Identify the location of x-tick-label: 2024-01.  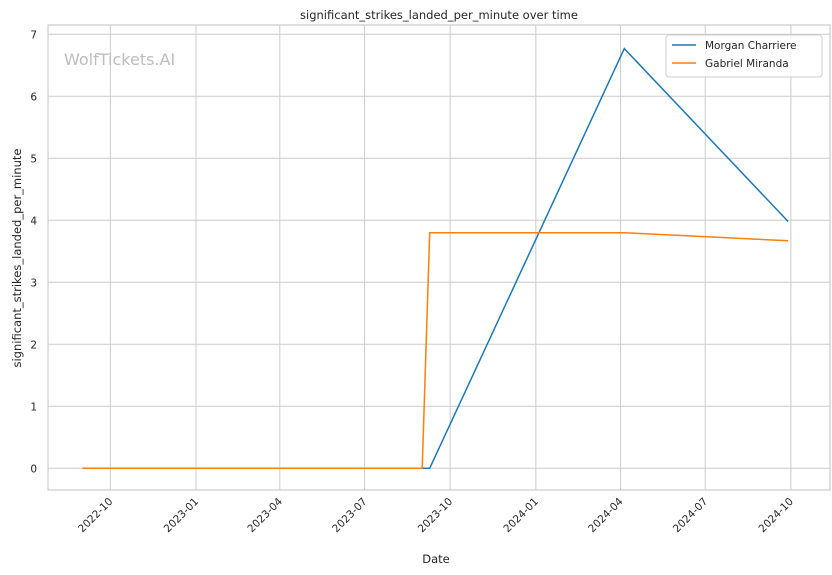
(521, 516).